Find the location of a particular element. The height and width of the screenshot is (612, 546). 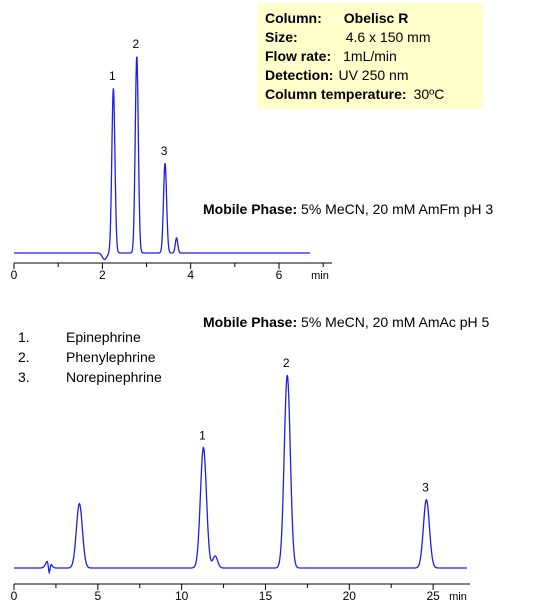

size-row: Size: 4.6 x 150 mm is located at coordinates (348, 37).